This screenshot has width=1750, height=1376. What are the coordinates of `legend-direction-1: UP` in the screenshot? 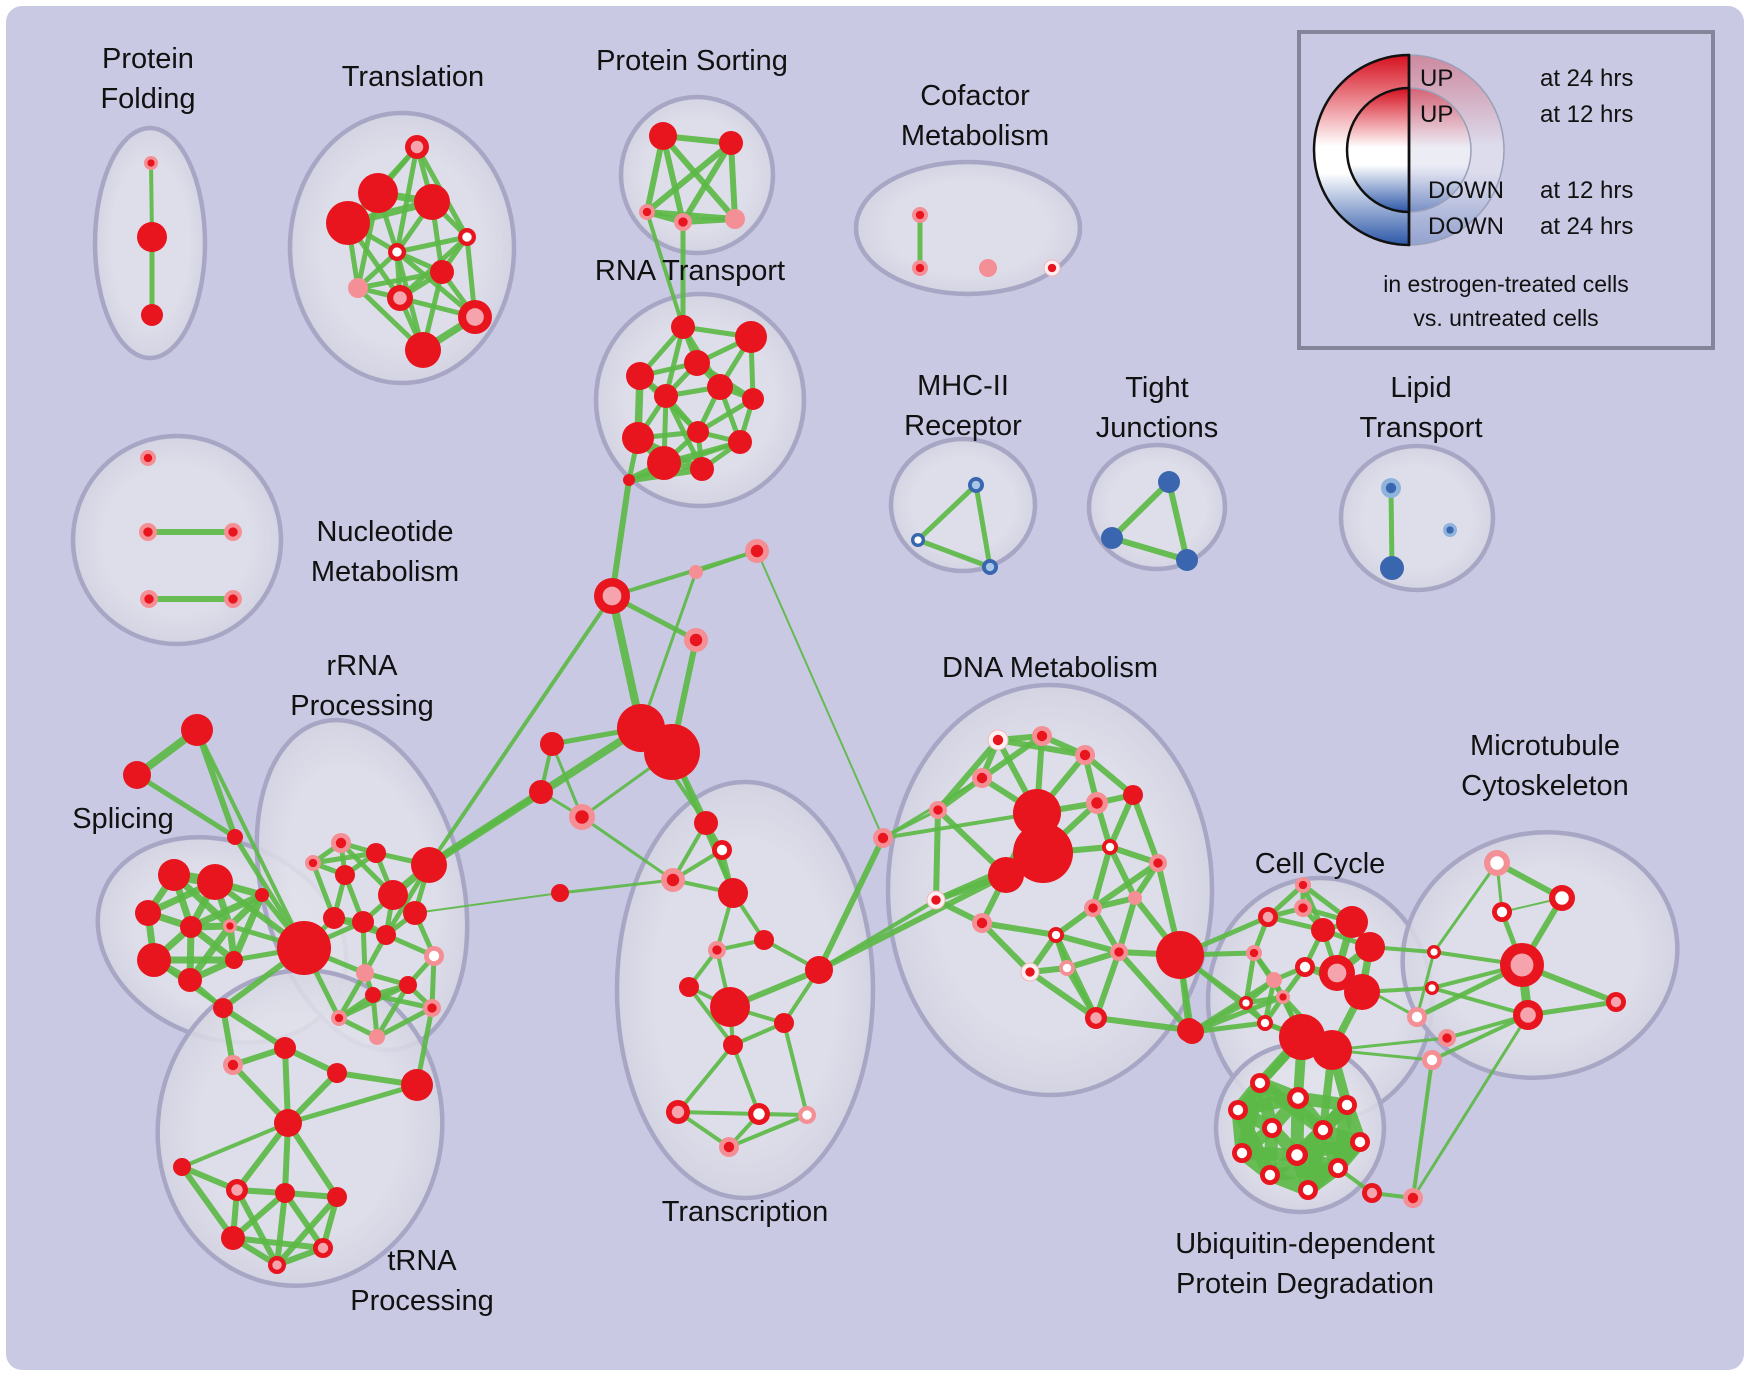 It's located at (1436, 114).